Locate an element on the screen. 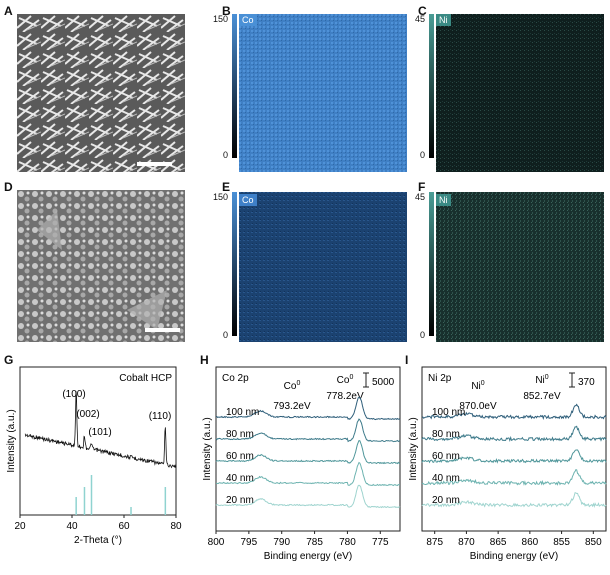  x-axis-label: Binding energy (eV) is located at coordinates (514, 556).